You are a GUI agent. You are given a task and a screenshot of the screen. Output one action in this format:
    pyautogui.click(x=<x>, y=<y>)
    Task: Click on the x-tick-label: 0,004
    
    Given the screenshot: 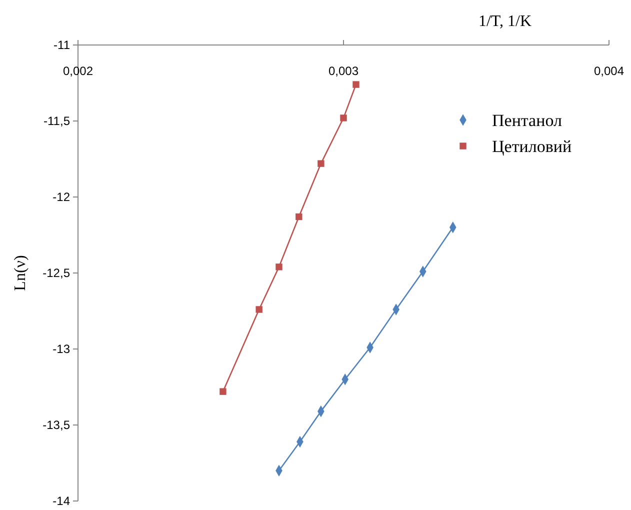 What is the action you would take?
    pyautogui.click(x=609, y=71)
    